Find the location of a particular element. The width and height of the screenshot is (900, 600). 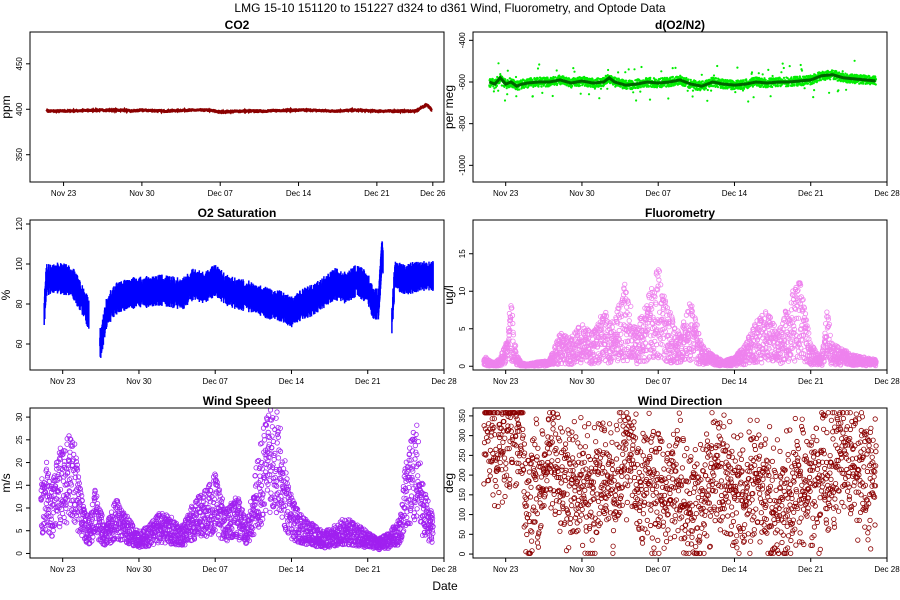

o2n2-ytick-label: -1000 is located at coordinates (462, 165).